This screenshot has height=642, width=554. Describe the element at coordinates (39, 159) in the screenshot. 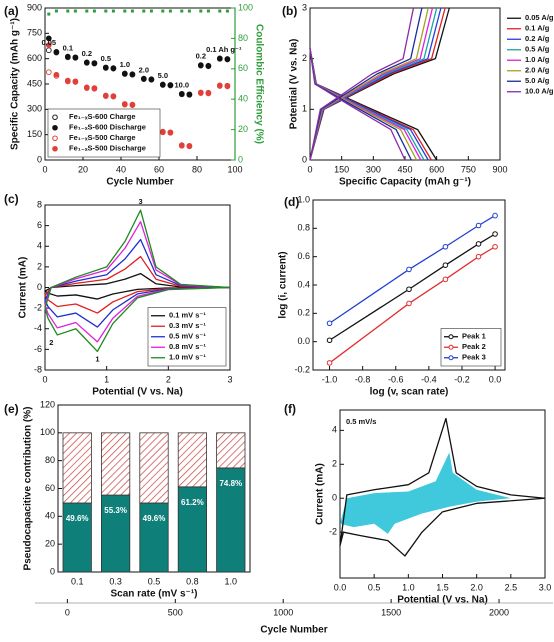

I see `y-tick-label: 0` at that location.